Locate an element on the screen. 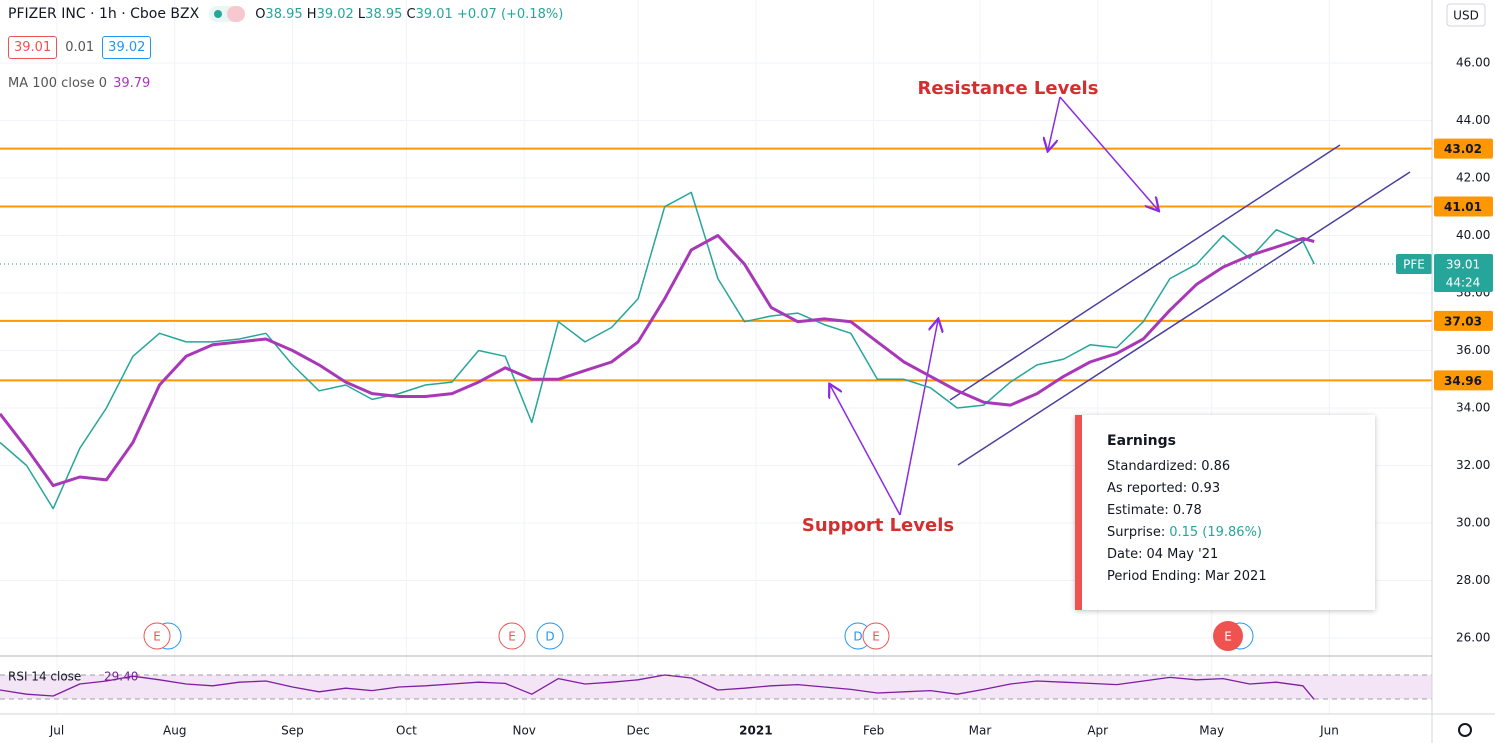 Image resolution: width=1495 pixels, height=743 pixels. quote: 39.01 0.01 39.02 is located at coordinates (80, 47).